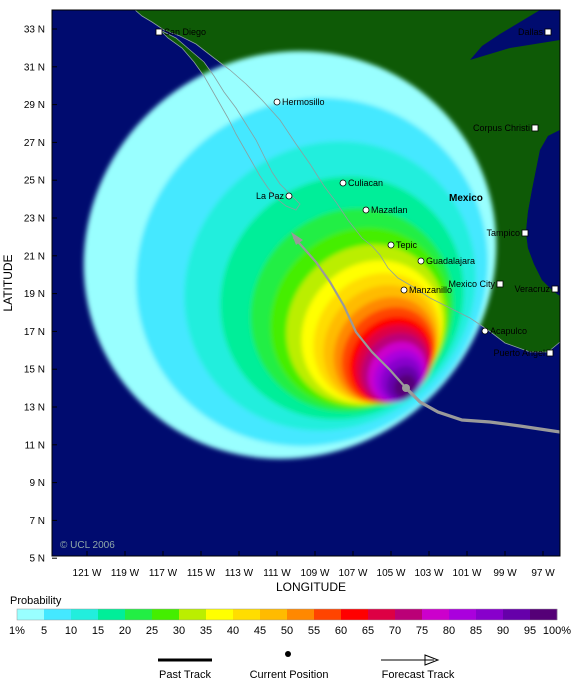  Describe the element at coordinates (125, 573) in the screenshot. I see `lon-tick-label: 119 W` at that location.